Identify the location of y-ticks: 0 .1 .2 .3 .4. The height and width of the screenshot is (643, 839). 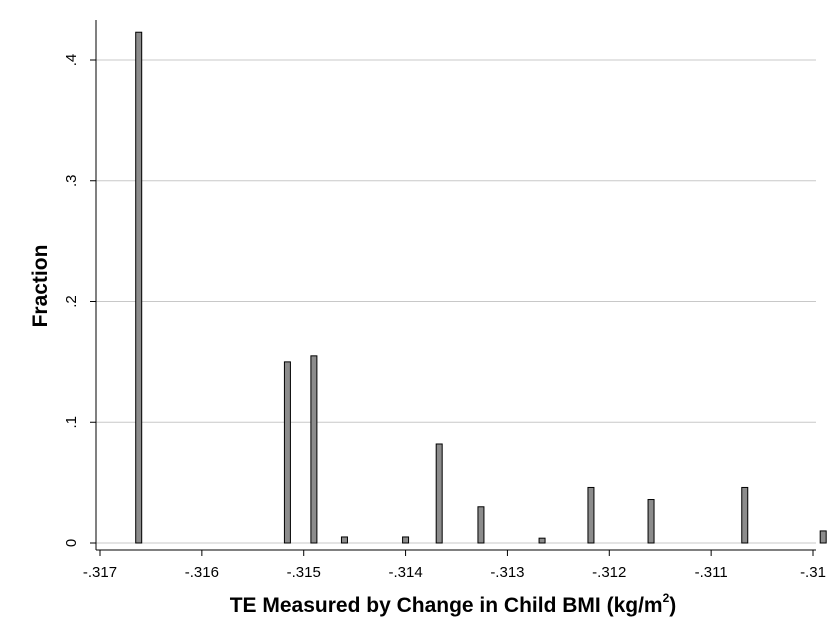
(79, 300).